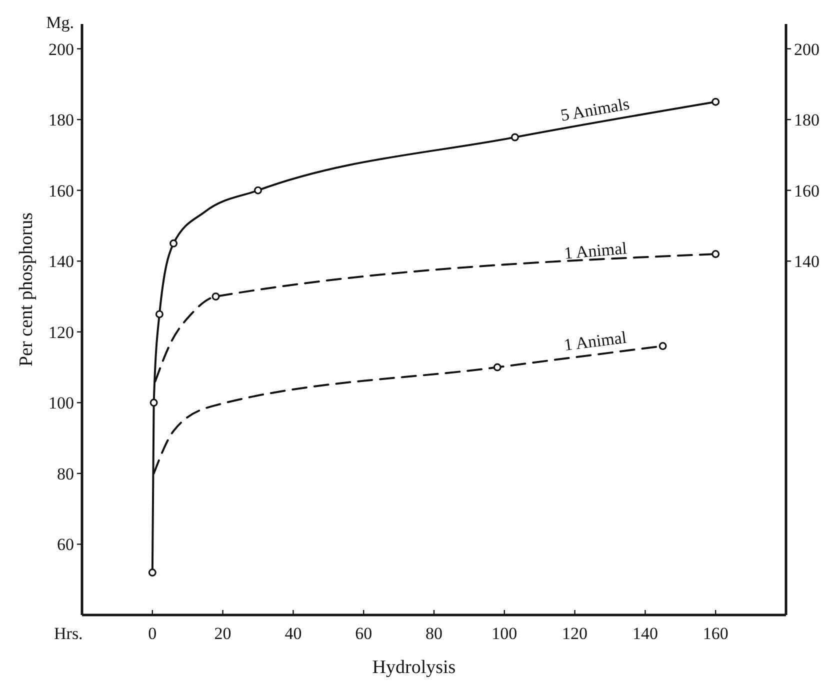  I want to click on y-tick-label: 160, so click(61, 190).